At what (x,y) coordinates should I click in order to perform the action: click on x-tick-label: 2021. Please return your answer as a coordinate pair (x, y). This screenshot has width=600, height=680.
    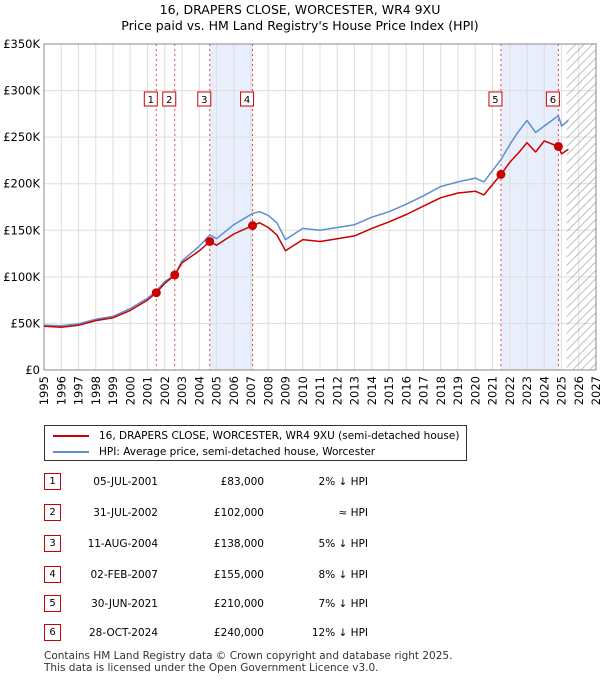
    Looking at the image, I should click on (493, 390).